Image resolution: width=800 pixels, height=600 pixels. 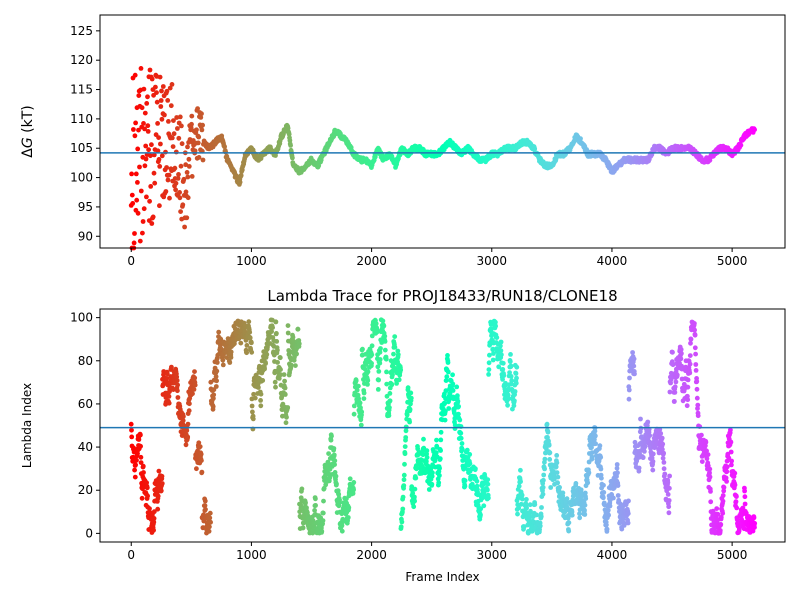 I want to click on delta-symbol: Δ, so click(x=28, y=153).